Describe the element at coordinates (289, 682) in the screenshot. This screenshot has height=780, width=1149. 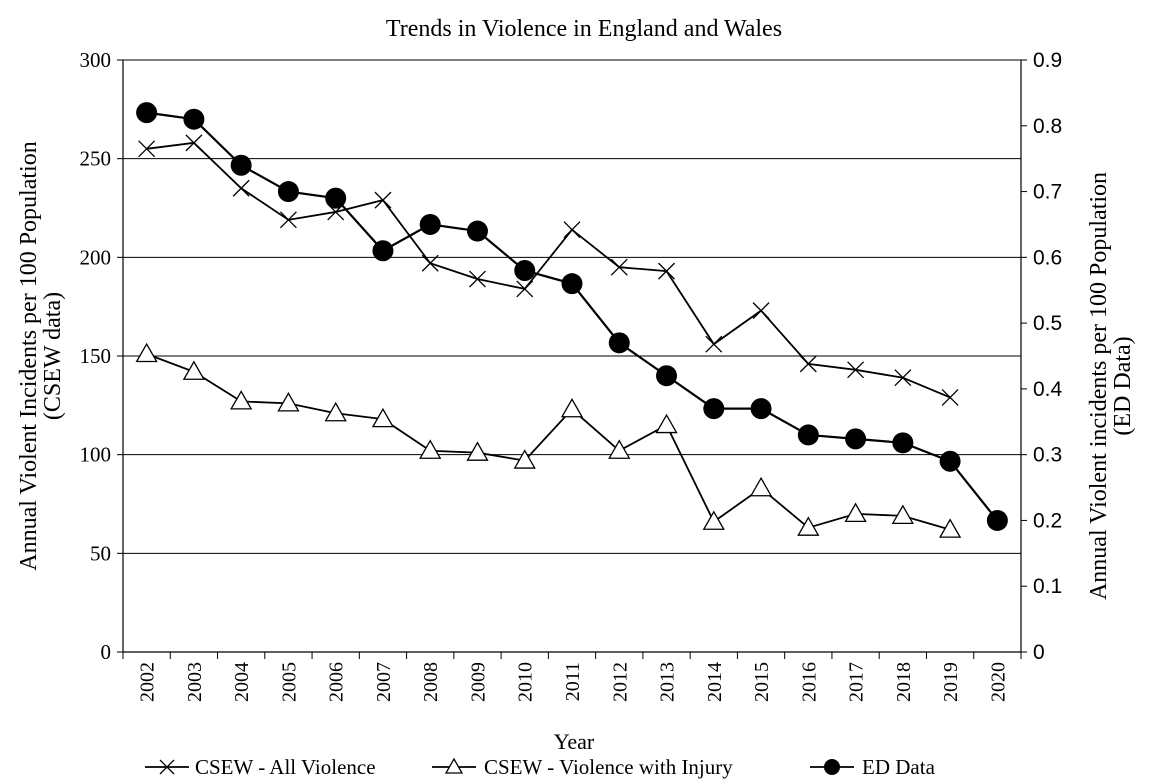
I see `x-tick-label: 2005` at that location.